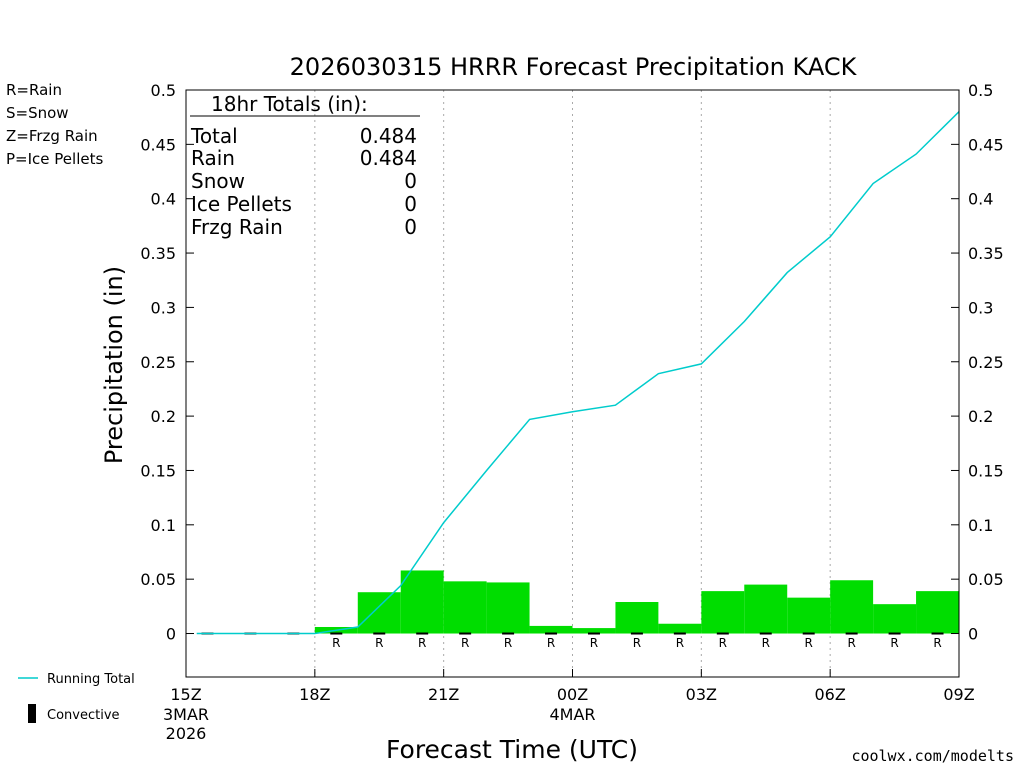 This screenshot has height=768, width=1024. I want to click on y-tick-label-right: 0.2, so click(980, 416).